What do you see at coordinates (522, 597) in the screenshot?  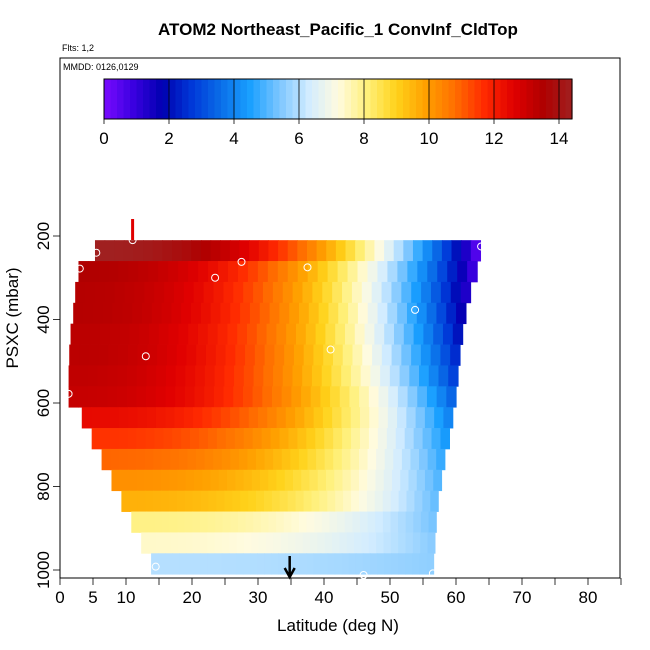 I see `x-tick-label: 70` at bounding box center [522, 597].